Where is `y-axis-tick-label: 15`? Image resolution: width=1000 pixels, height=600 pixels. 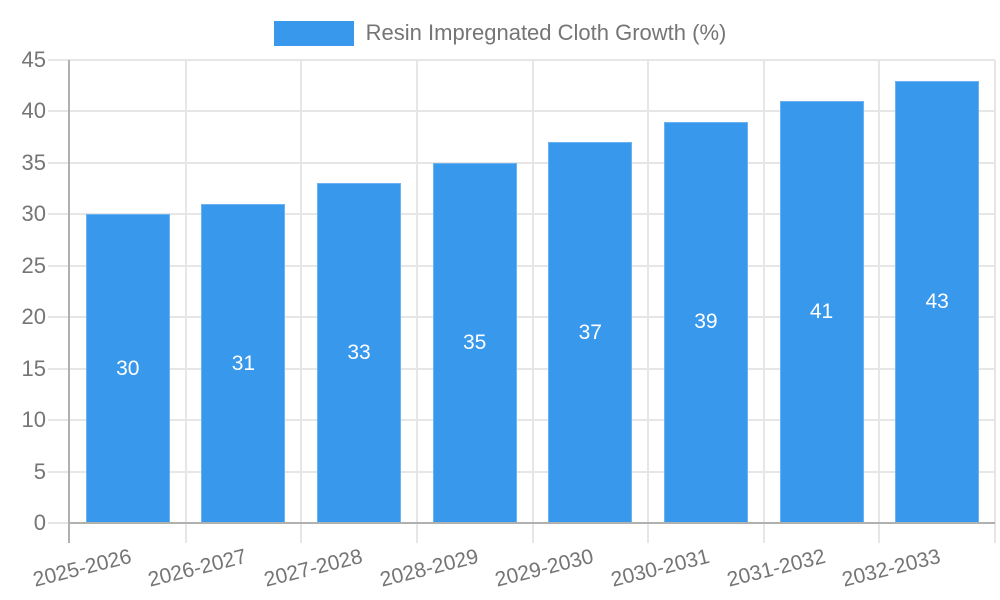 y-axis-tick-label: 15 is located at coordinates (33, 368).